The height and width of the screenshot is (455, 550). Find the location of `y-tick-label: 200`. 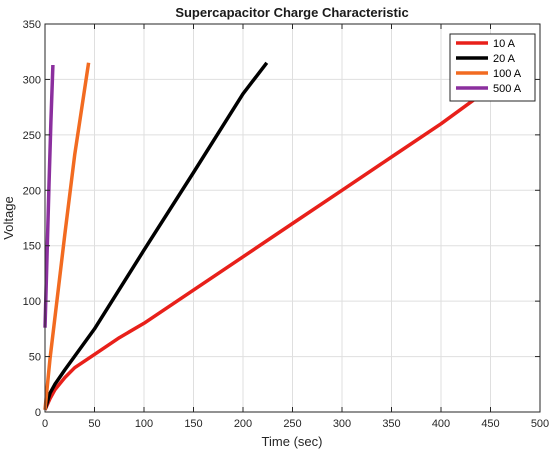

y-tick-label: 200 is located at coordinates (32, 191).